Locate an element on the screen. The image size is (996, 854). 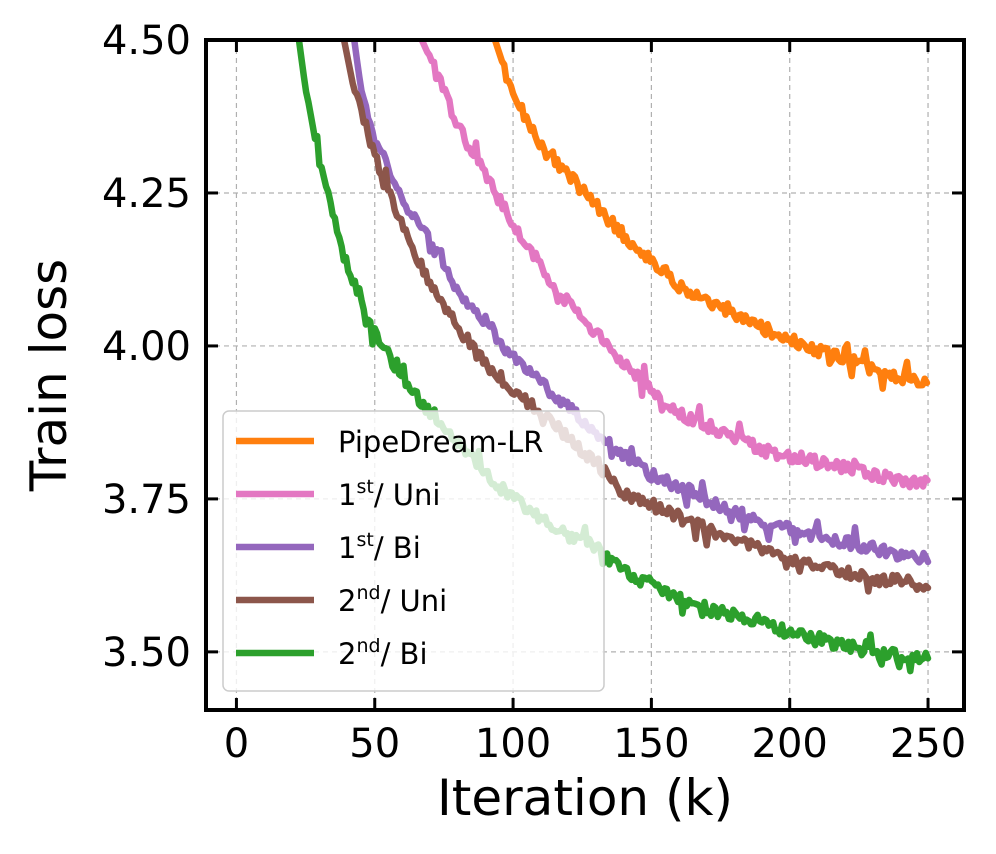
legend-label: 1st/ Bi is located at coordinates (379, 547).